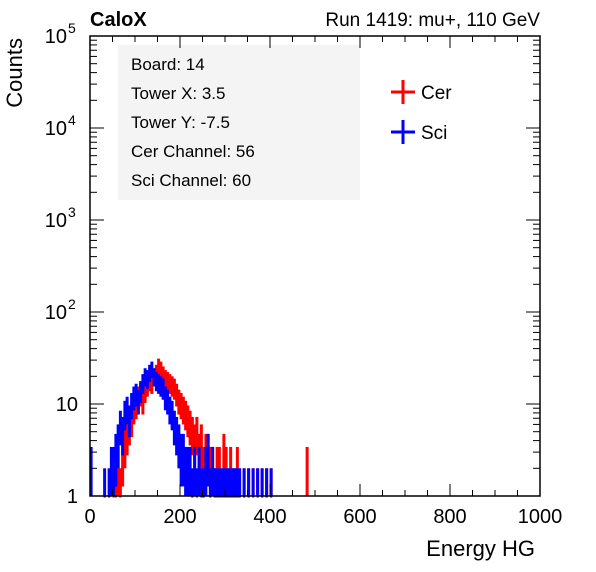 This screenshot has height=572, width=596. Describe the element at coordinates (72, 497) in the screenshot. I see `y-tick-label: 1` at that location.